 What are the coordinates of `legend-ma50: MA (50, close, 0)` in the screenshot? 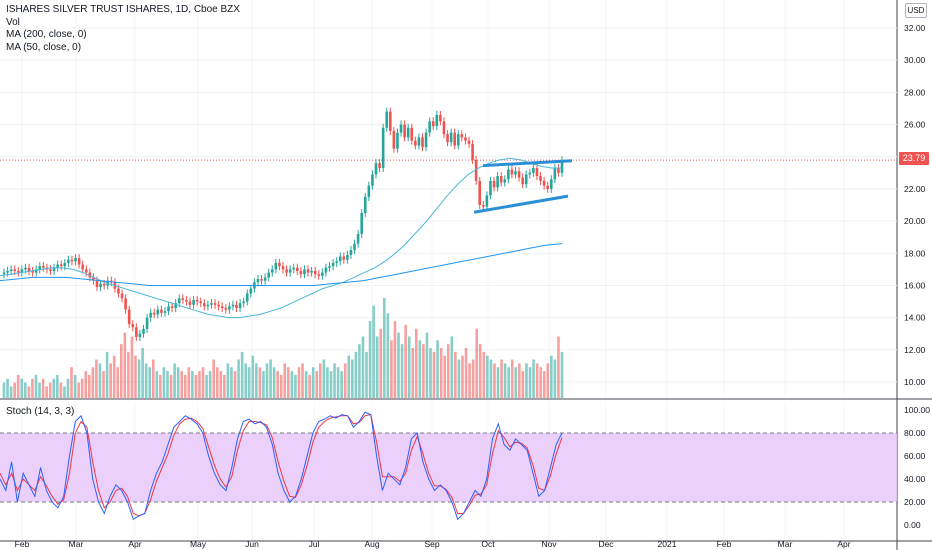 It's located at (44, 47).